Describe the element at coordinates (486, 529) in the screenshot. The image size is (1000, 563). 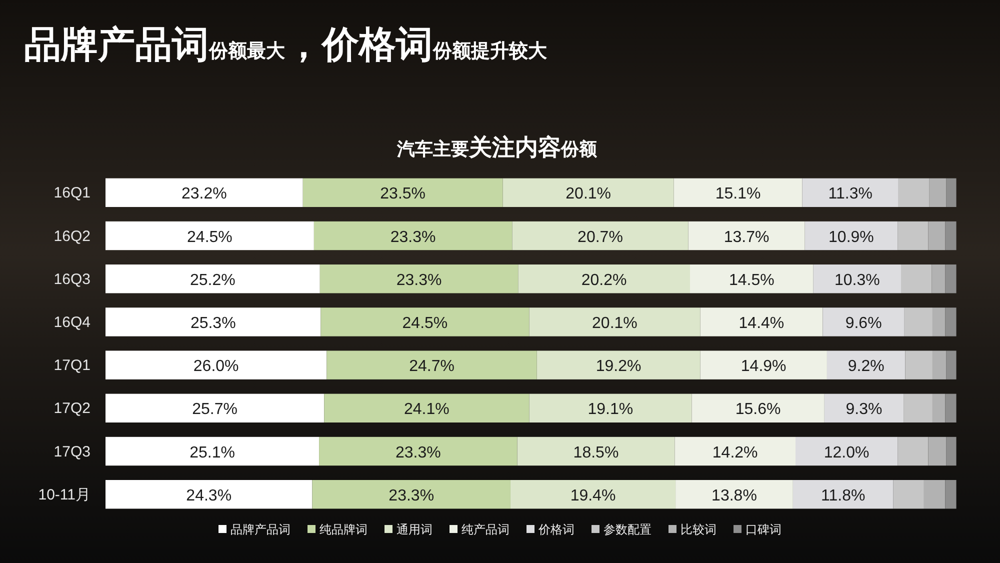
I see `legend-label: 纯产品词` at that location.